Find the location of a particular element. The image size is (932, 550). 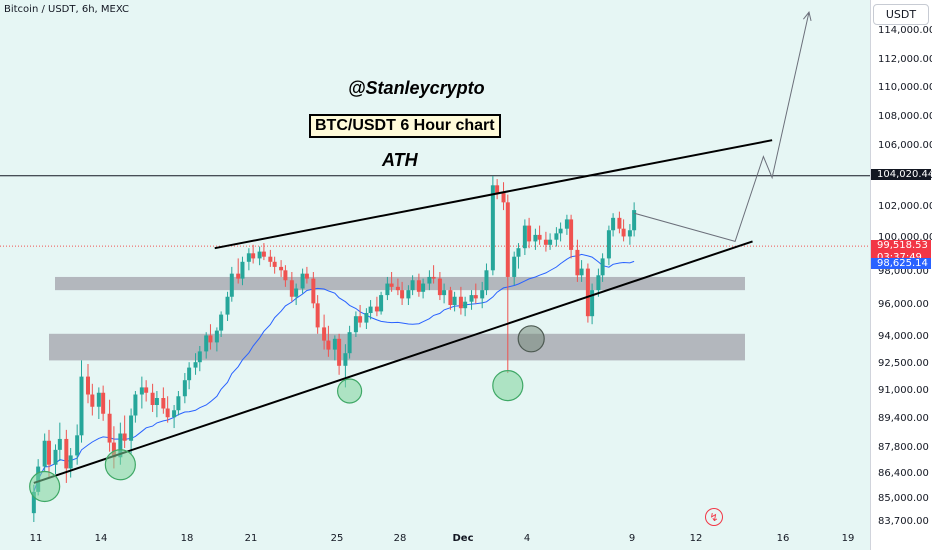

price-tick-label: 94,000.00 is located at coordinates (903, 336).